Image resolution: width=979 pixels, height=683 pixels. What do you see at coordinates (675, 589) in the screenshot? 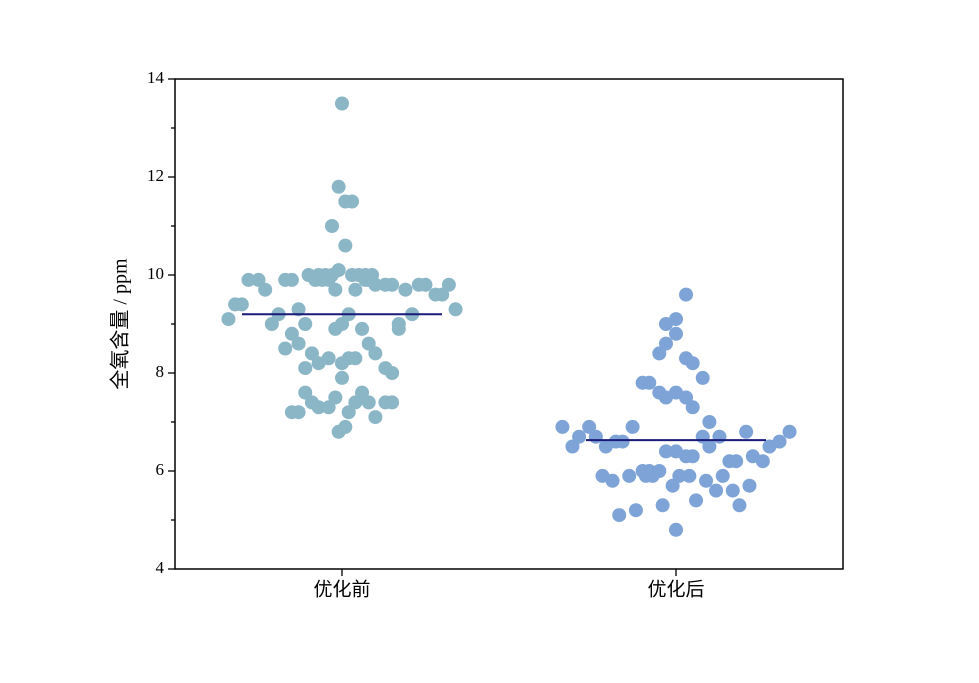
I see `x-tick-label: 优化后` at bounding box center [675, 589].